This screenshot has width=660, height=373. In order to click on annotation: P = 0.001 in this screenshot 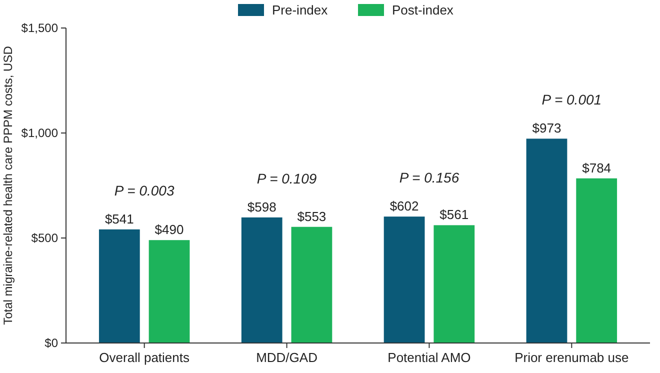, I will do `click(572, 100)`.